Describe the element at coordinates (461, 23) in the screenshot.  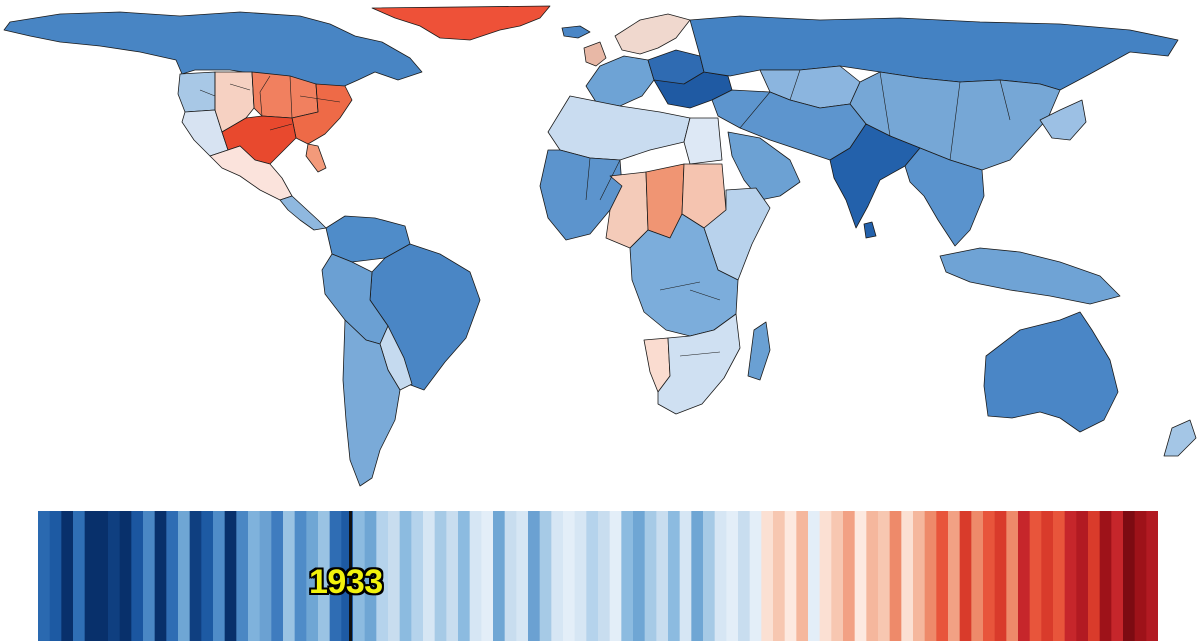
I see `region-greenland` at that location.